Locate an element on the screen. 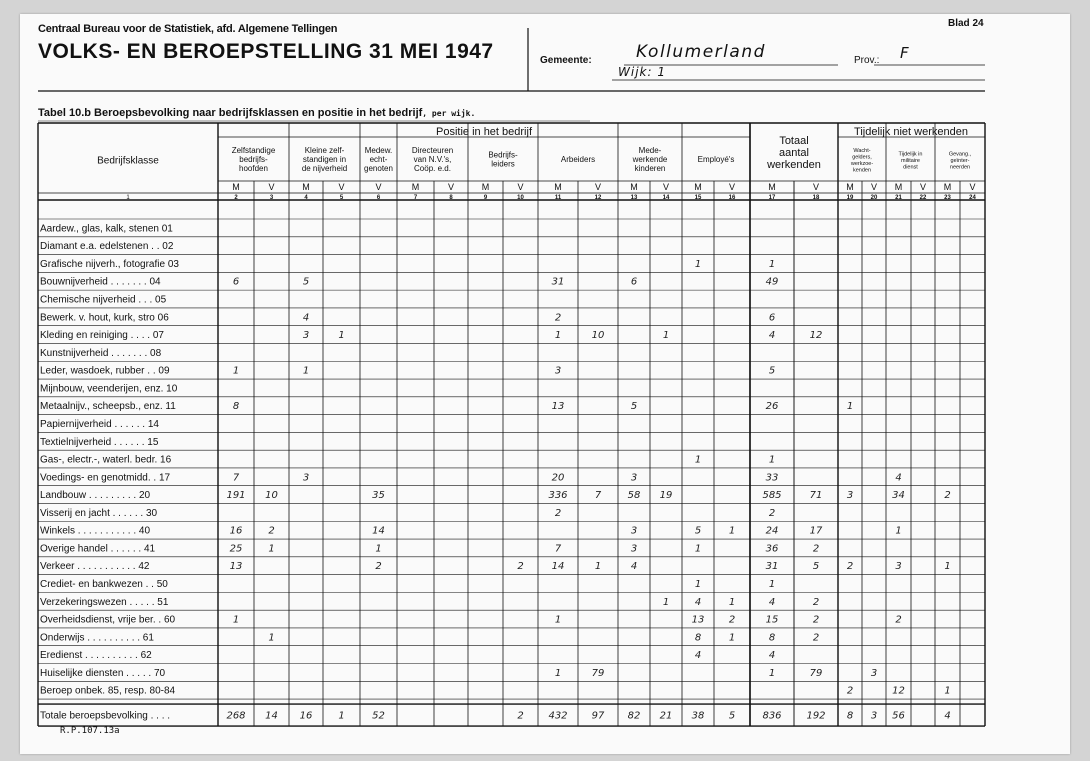 This screenshot has height=761, width=1090. total-cell-value: 3 is located at coordinates (874, 716).